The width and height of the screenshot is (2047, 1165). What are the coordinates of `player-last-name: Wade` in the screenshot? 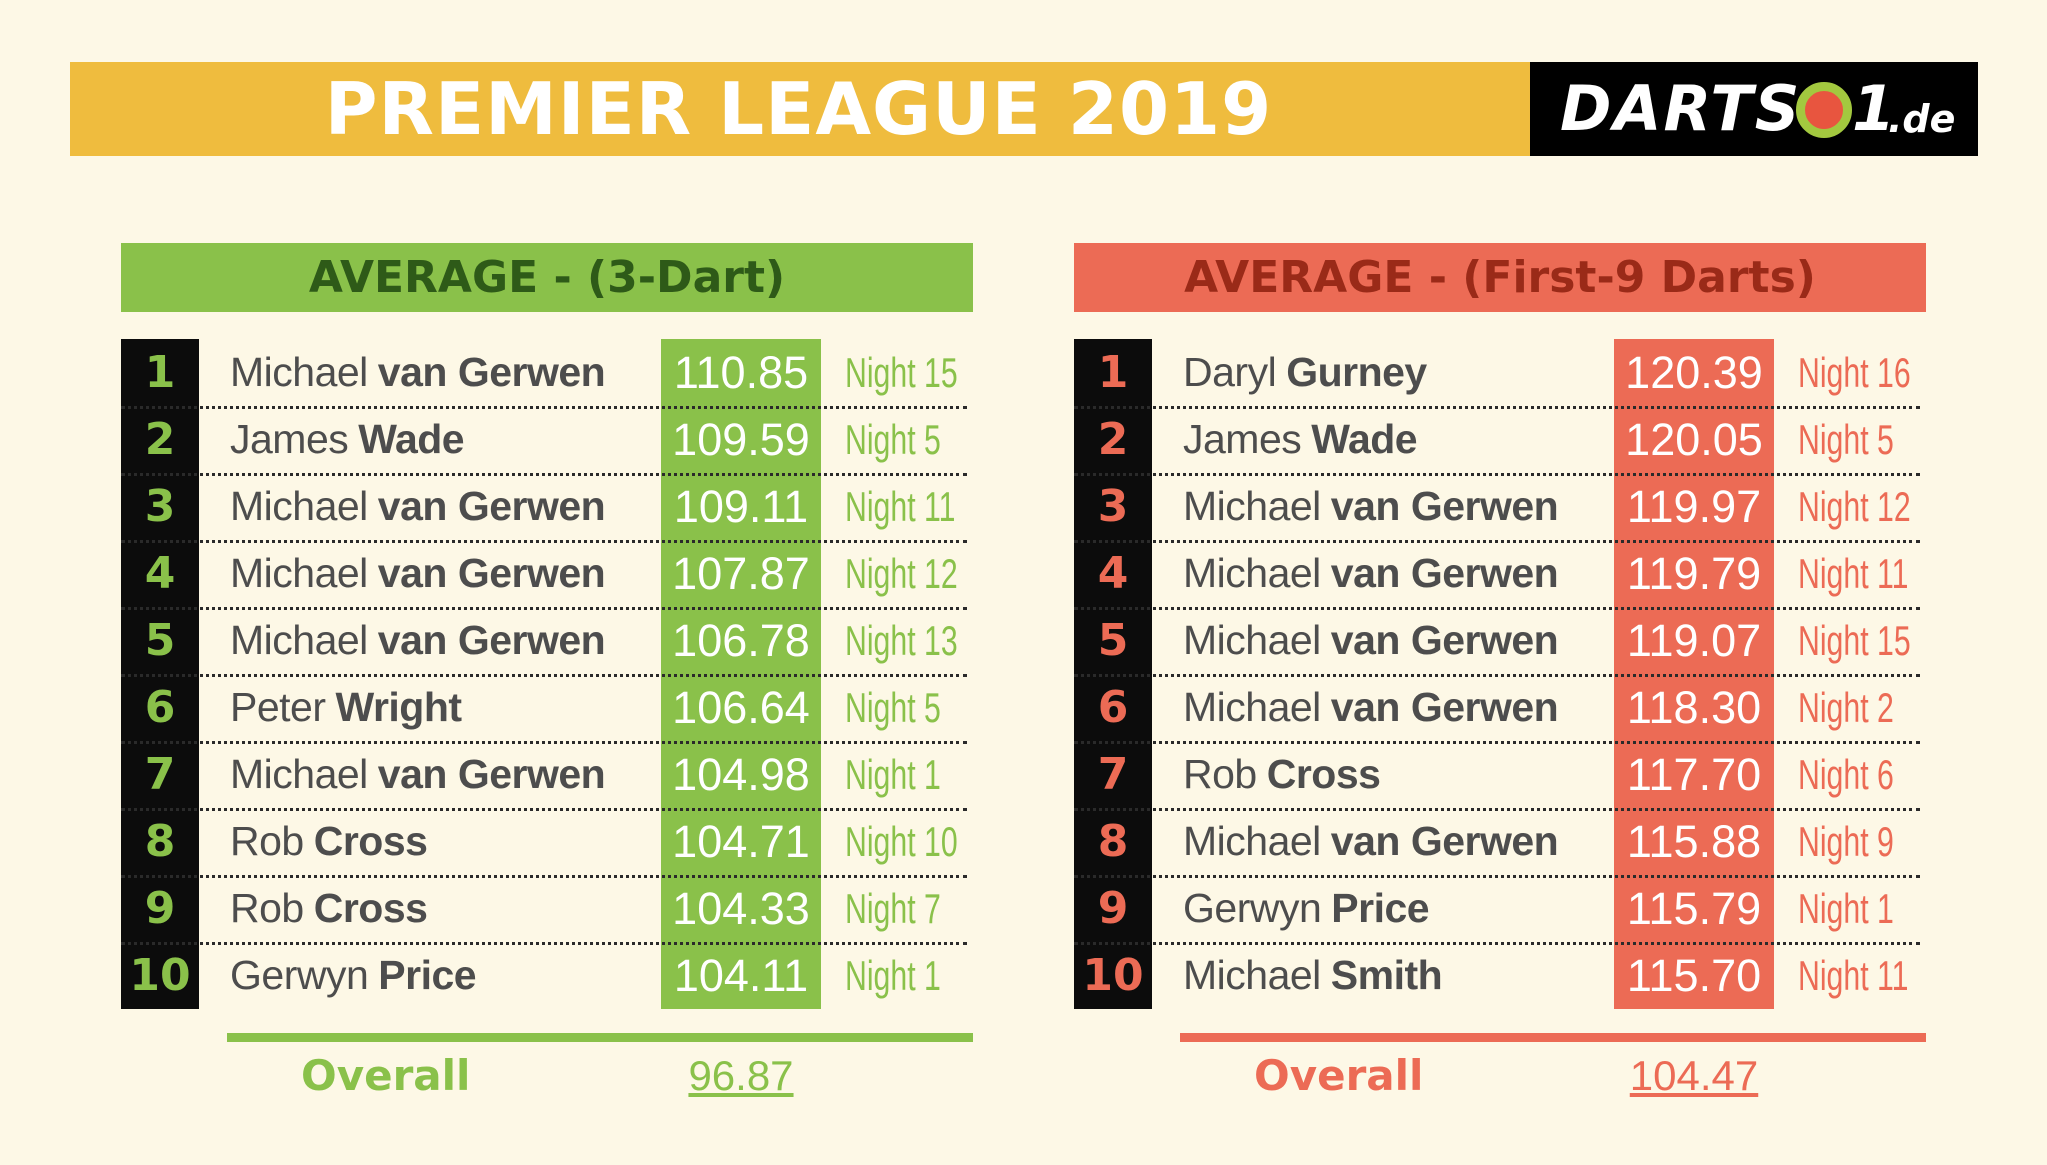 It's located at (411, 439).